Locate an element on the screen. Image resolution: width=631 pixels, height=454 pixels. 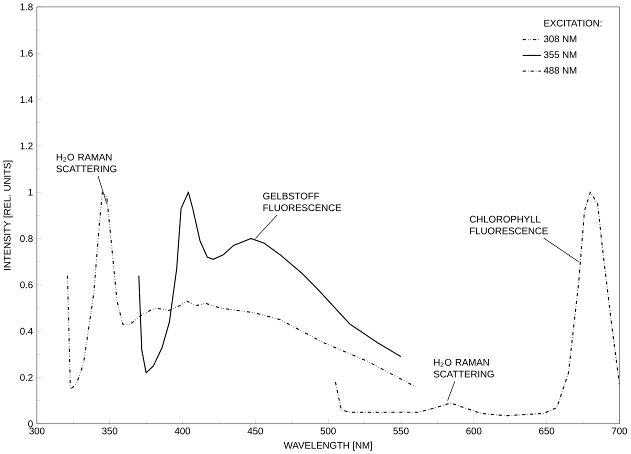
x-tick-label: 500 is located at coordinates (328, 431).